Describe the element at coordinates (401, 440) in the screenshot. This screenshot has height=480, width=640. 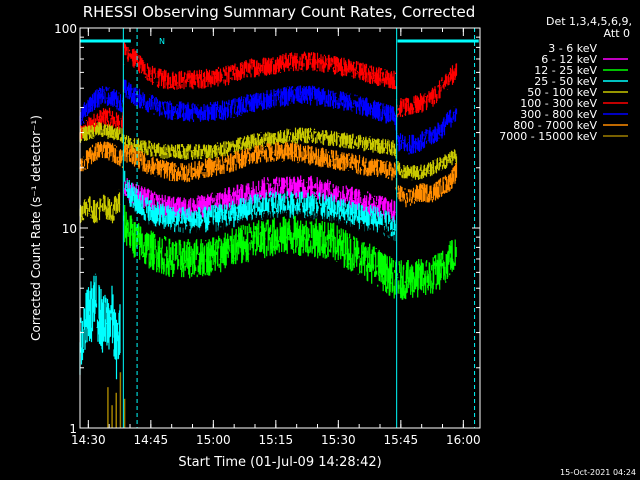
I see `x-tick-label-5: 15:45` at that location.